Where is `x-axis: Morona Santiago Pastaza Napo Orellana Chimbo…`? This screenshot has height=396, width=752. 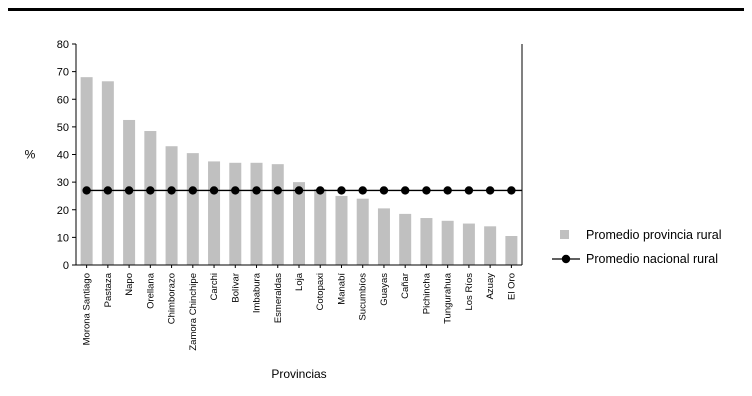 x-axis: Morona Santiago Pastaza Napo Orellana Chimbo… is located at coordinates (299, 307).